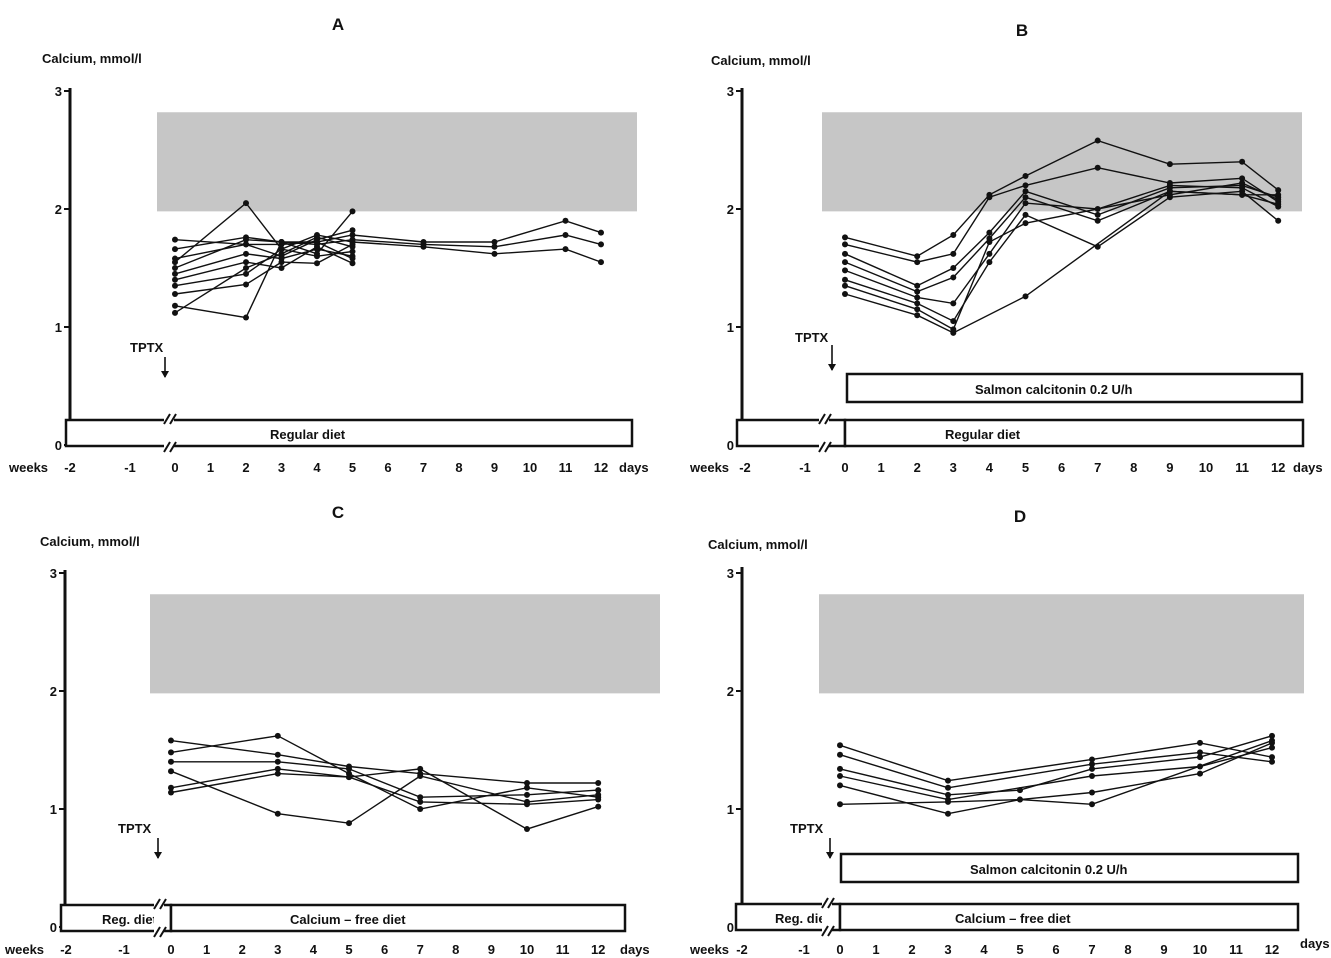  I want to click on diet-box, so click(1074, 433).